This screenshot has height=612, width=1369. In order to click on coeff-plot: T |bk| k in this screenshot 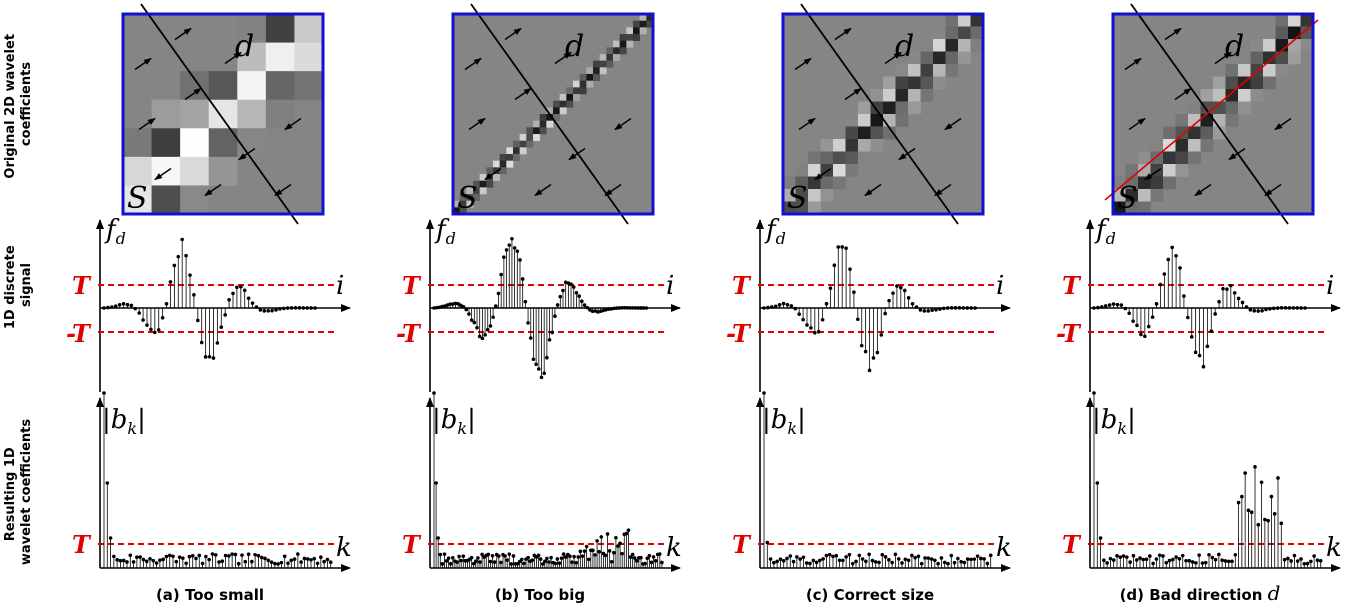, I will do `click(212, 481)`.